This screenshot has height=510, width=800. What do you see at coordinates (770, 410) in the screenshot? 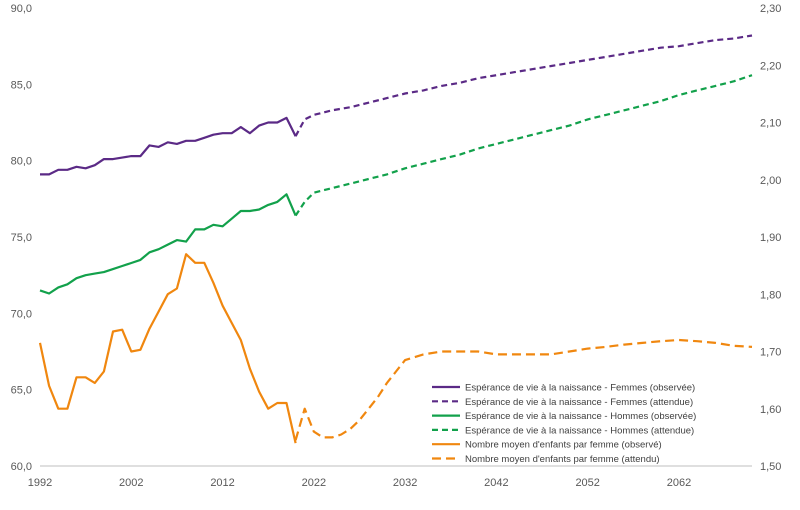
I see `right-tick-label: 1,60` at bounding box center [770, 410].